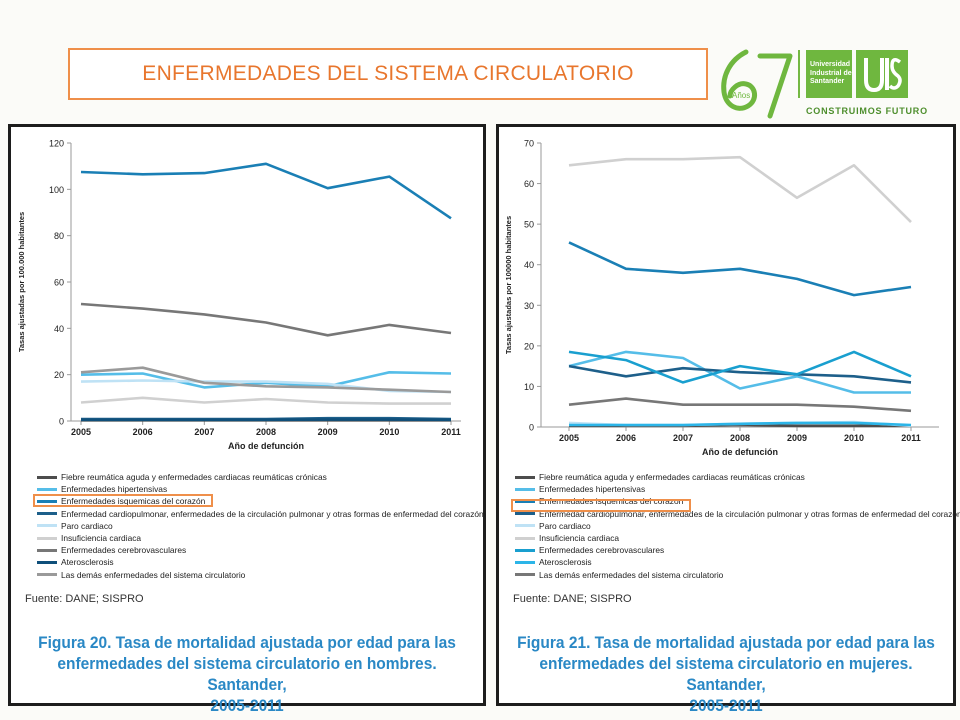 The image size is (960, 720). Describe the element at coordinates (854, 438) in the screenshot. I see `x-tick-label: 2010` at that location.